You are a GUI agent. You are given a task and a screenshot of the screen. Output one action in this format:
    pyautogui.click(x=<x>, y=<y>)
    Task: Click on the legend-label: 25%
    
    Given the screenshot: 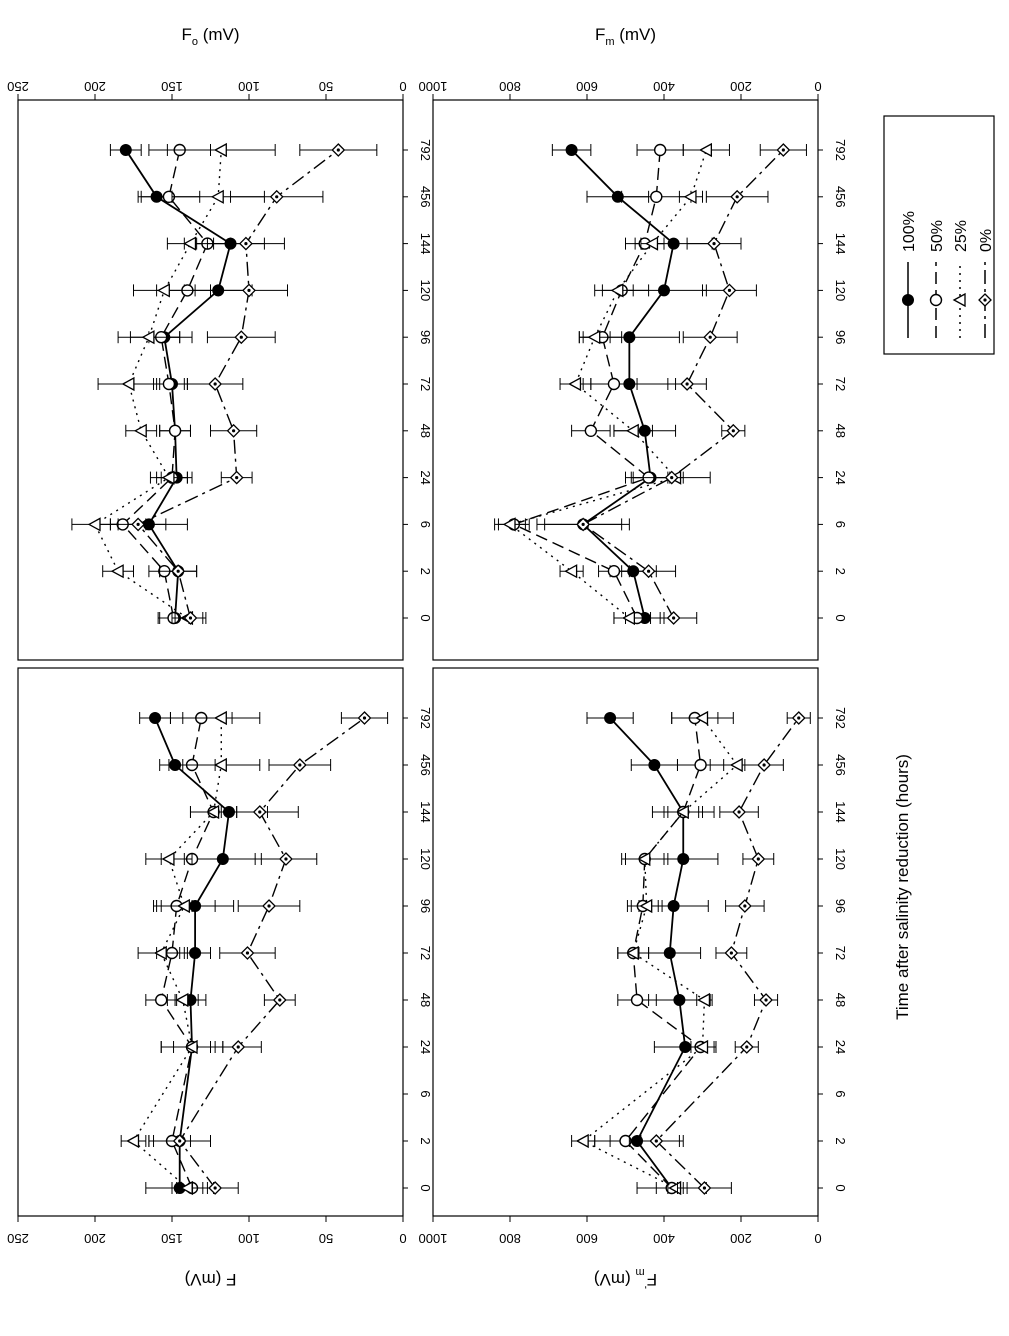 What is the action you would take?
    pyautogui.click(x=961, y=236)
    